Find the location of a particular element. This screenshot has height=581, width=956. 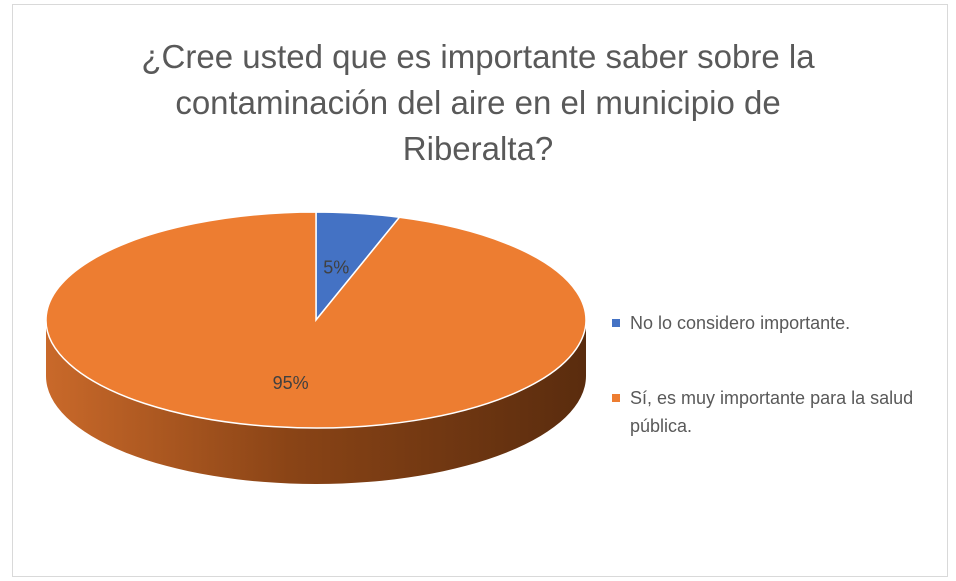

legend-label: No lo considero importante. is located at coordinates (740, 323).